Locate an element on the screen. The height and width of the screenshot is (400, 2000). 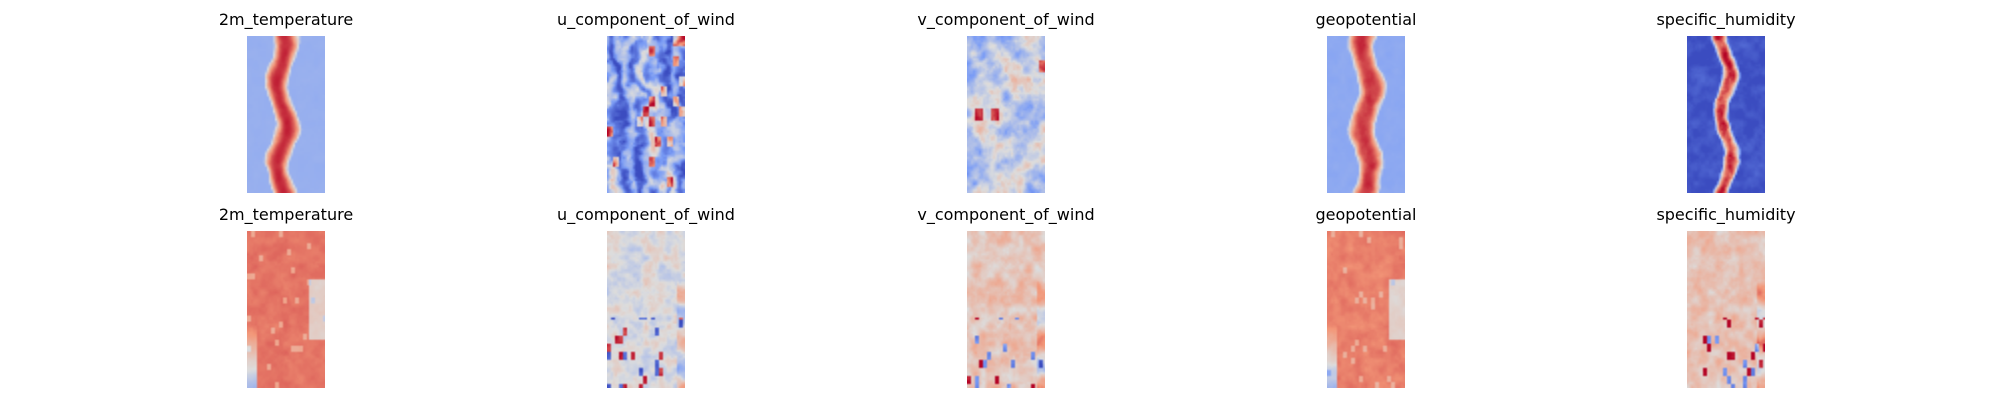
panel-r0-c4: specific_humidity is located at coordinates (1726, 105).